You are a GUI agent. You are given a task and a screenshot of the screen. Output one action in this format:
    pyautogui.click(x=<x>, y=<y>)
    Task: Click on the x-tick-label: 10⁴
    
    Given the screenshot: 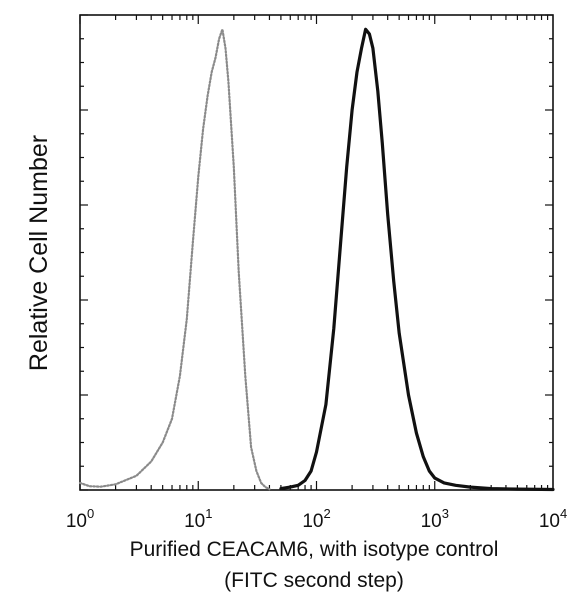 What is the action you would take?
    pyautogui.click(x=553, y=519)
    